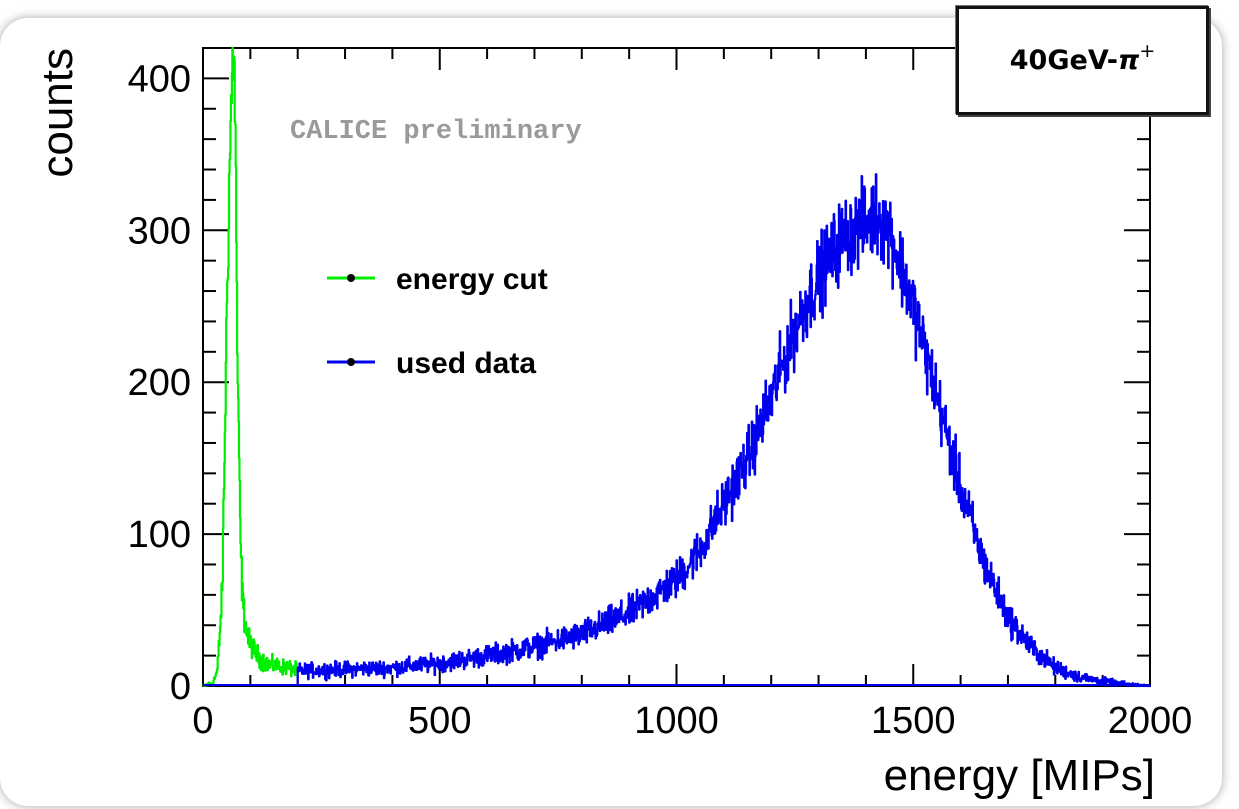 This screenshot has height=809, width=1239. Describe the element at coordinates (439, 721) in the screenshot. I see `x-tick-label: 500` at that location.